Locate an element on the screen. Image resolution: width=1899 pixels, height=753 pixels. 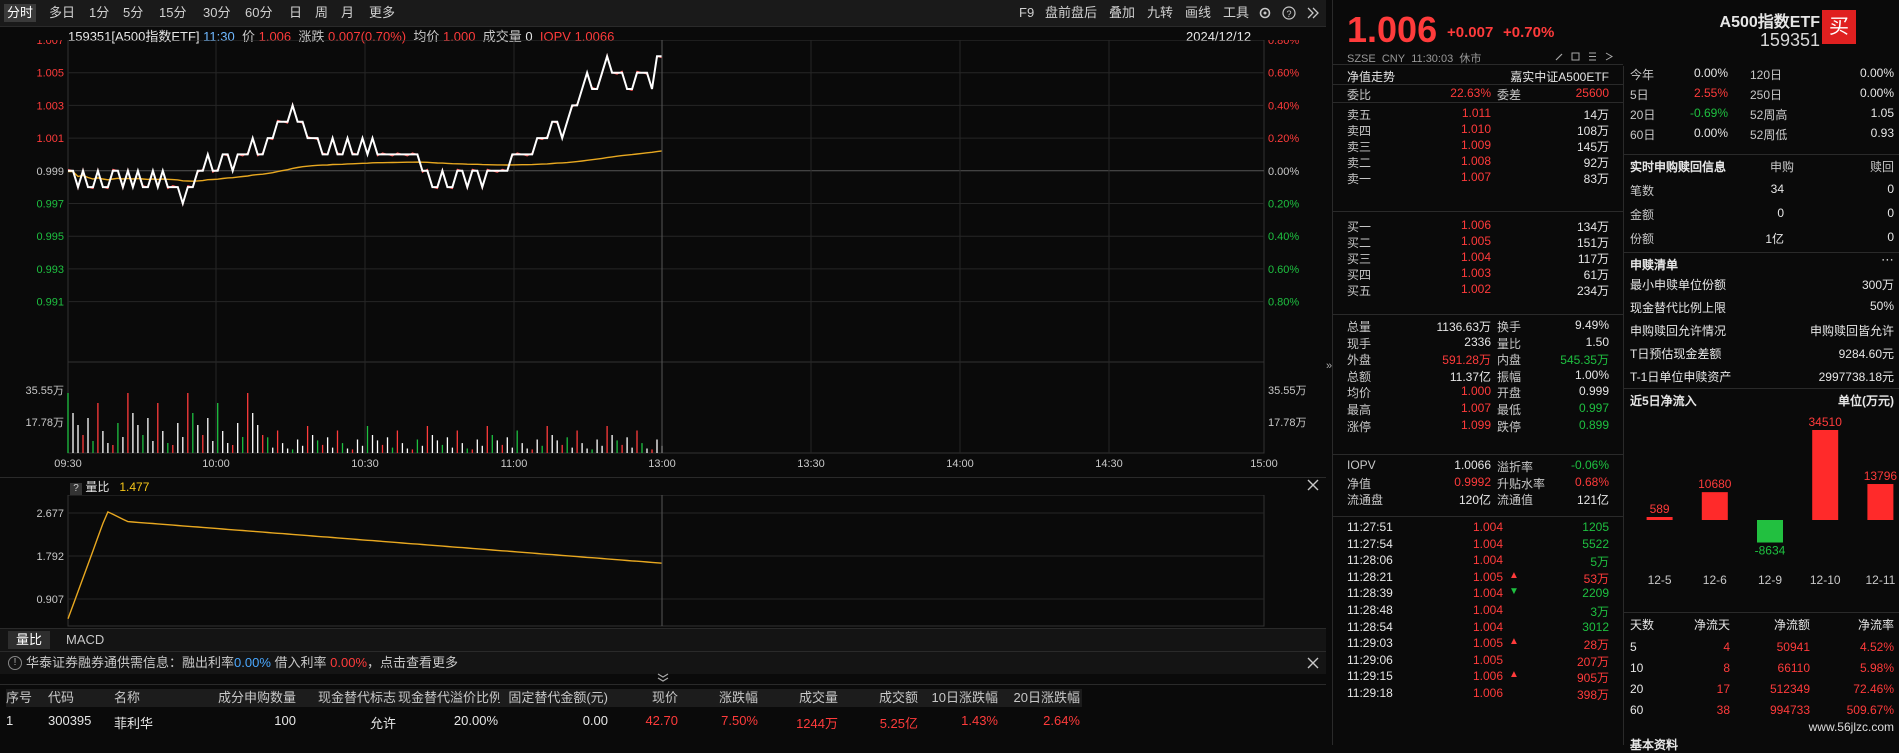
price-tick-label: 1.001 is located at coordinates (50, 139).